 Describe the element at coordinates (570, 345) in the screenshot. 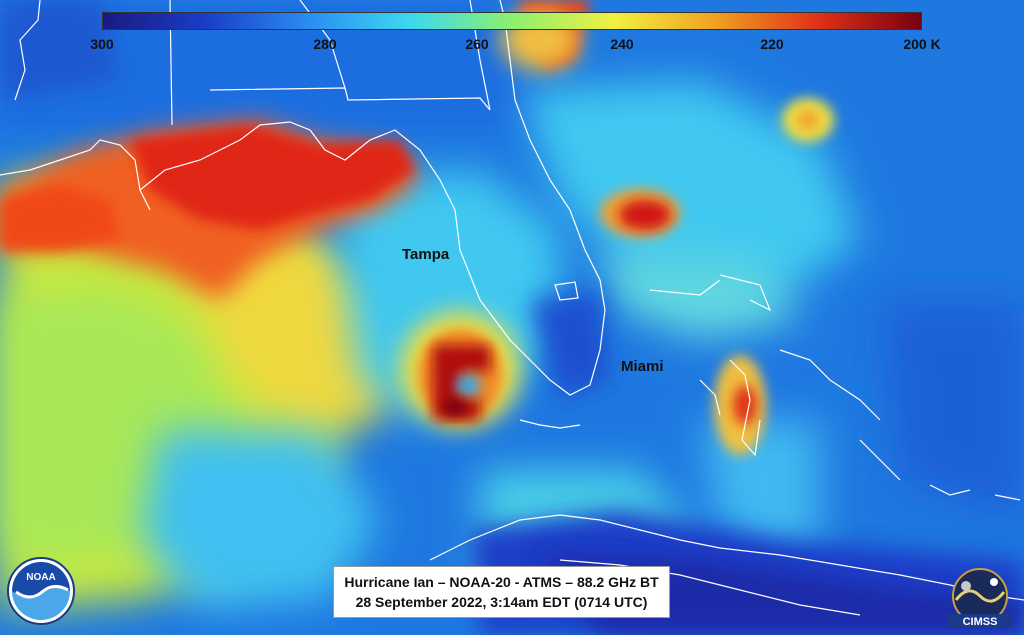

I see `everglades-blue` at that location.